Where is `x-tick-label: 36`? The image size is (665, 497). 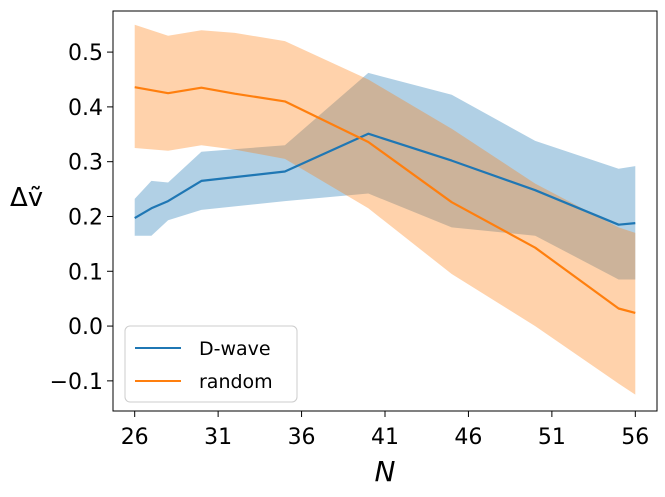 x-tick-label: 36 is located at coordinates (302, 437).